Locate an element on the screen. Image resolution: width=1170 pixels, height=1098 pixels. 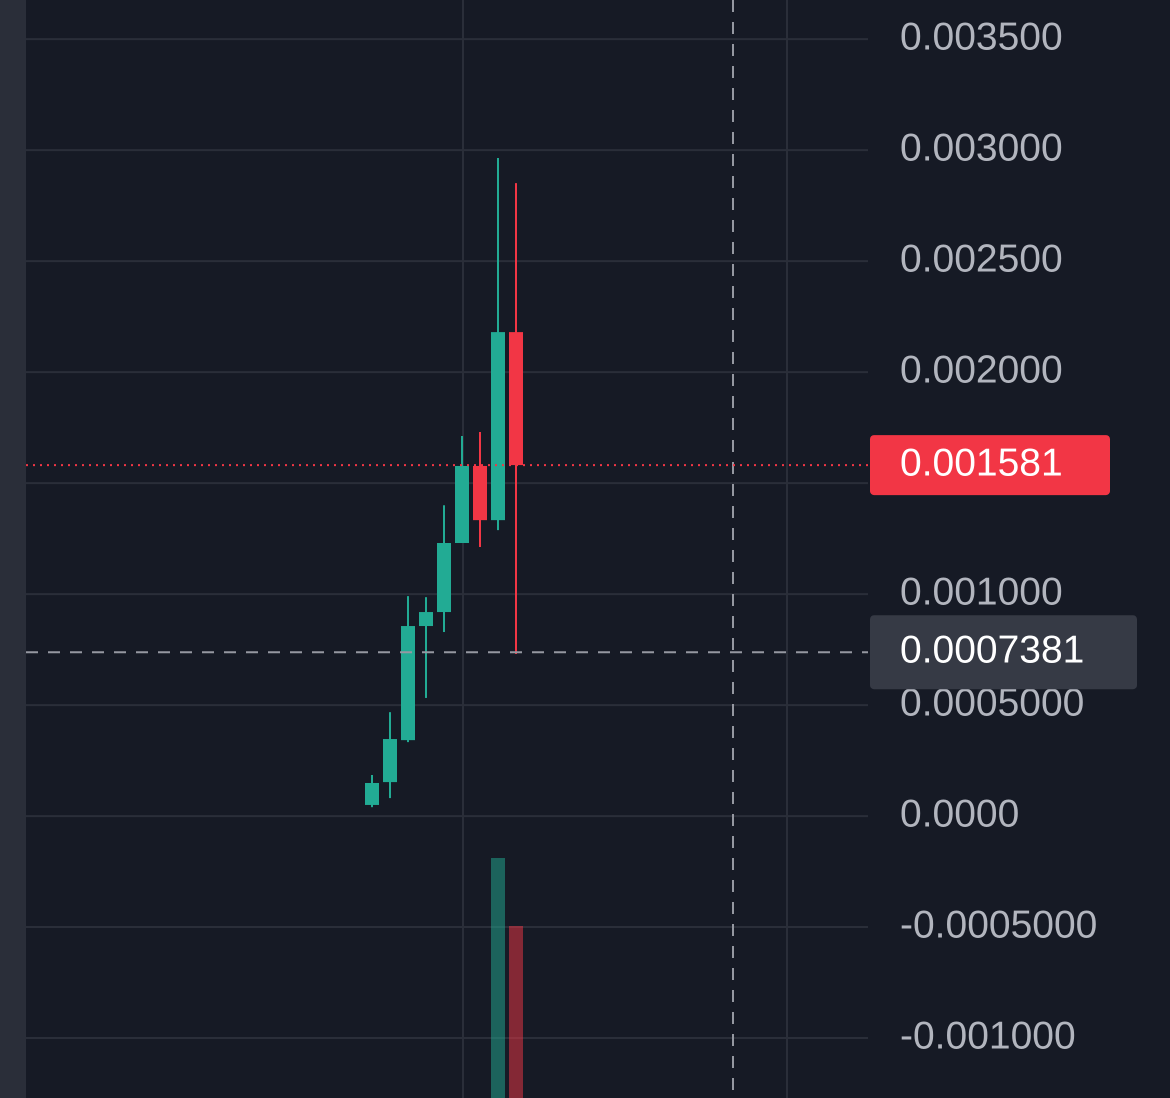
y-tick-label: 0.003500 is located at coordinates (981, 36).